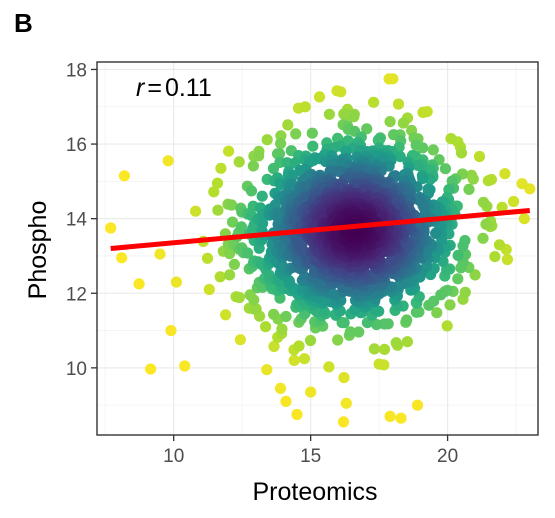 The image size is (555, 518). I want to click on x-tick-label: 20, so click(447, 456).